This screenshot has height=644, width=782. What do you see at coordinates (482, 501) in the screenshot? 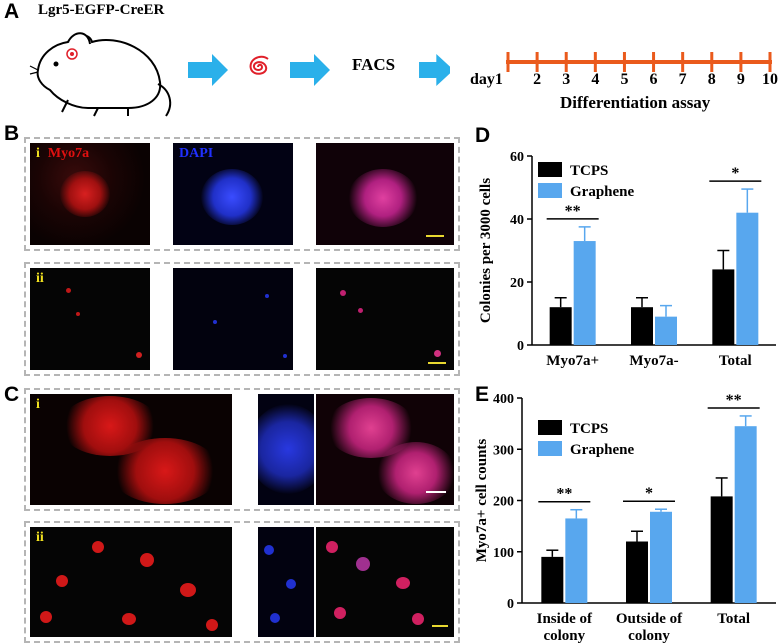
I see `y-axis-label: Myo7a+ cell counts` at bounding box center [482, 501].